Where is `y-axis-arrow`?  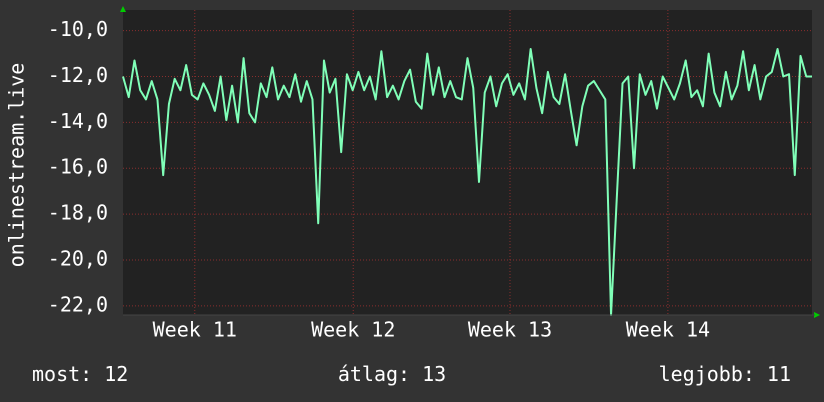 y-axis-arrow is located at coordinates (123, 9).